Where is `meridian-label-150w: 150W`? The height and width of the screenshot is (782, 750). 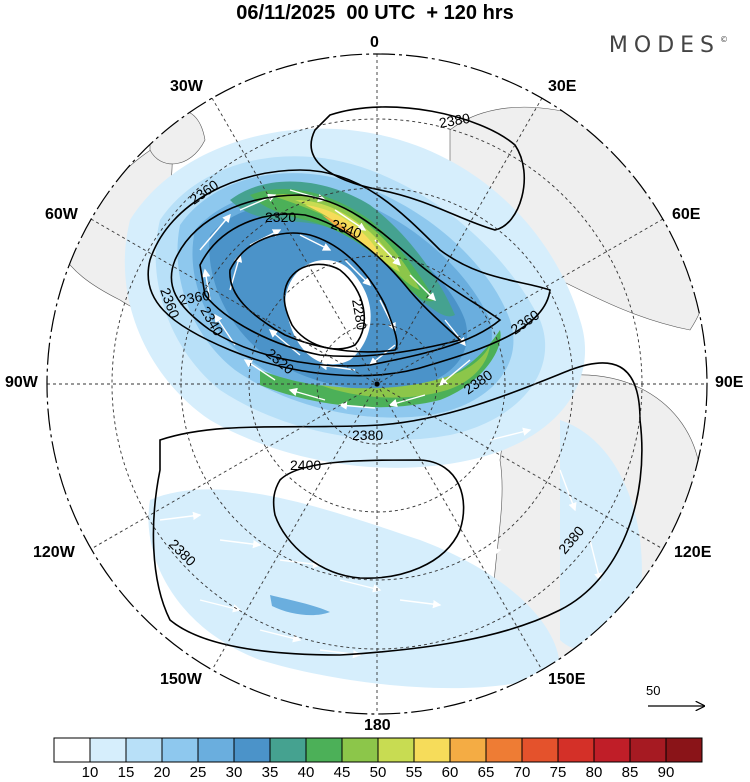 meridian-label-150w: 150W is located at coordinates (181, 679).